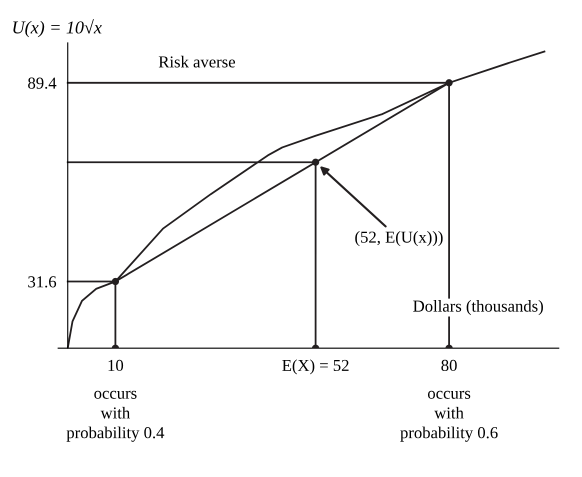 The width and height of the screenshot is (582, 477). I want to click on annotation: Risk averse, so click(197, 62).